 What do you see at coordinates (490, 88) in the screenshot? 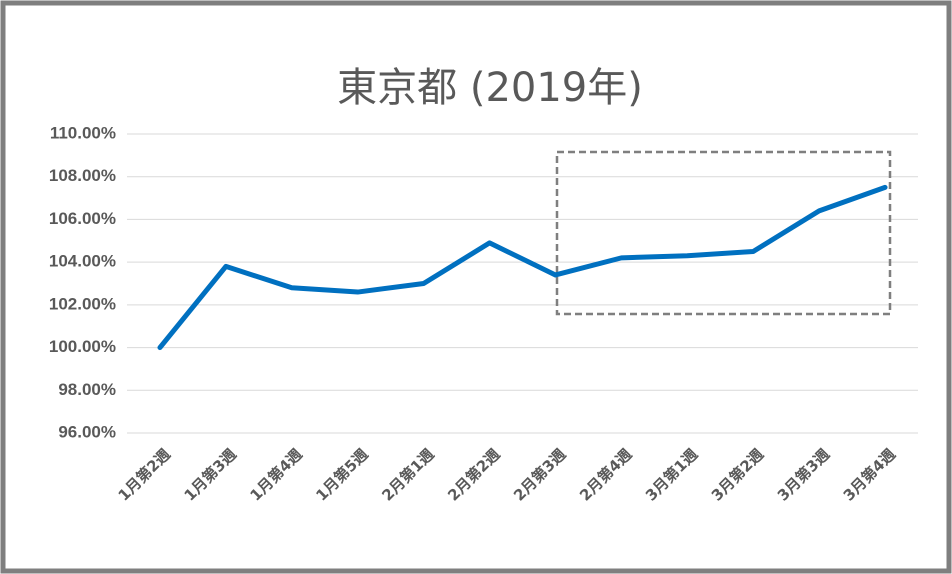
I see `chart-title: 東京都 (2019年)` at bounding box center [490, 88].